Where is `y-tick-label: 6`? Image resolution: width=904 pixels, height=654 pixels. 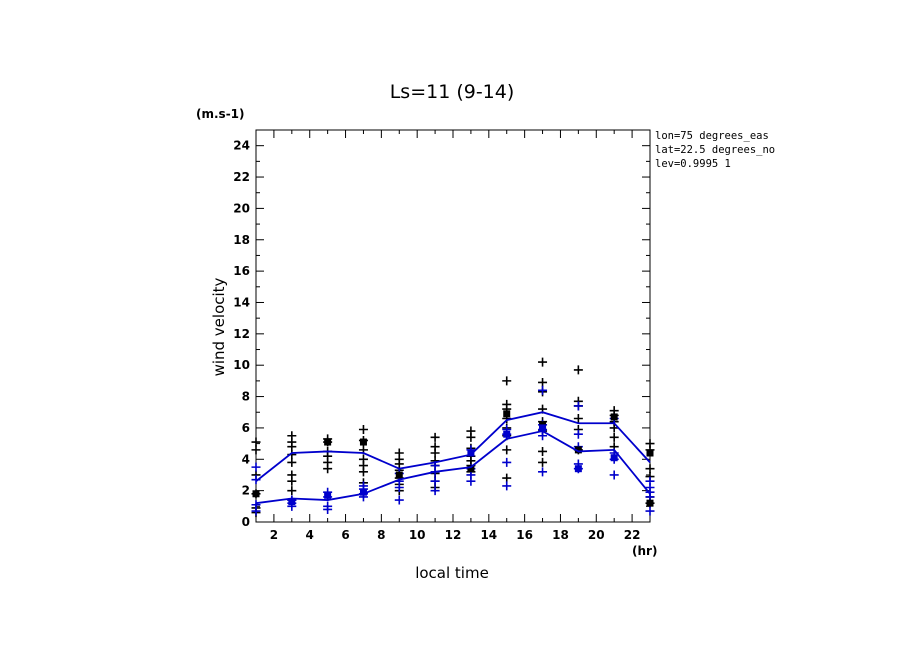
y-tick-label: 6 is located at coordinates (246, 428).